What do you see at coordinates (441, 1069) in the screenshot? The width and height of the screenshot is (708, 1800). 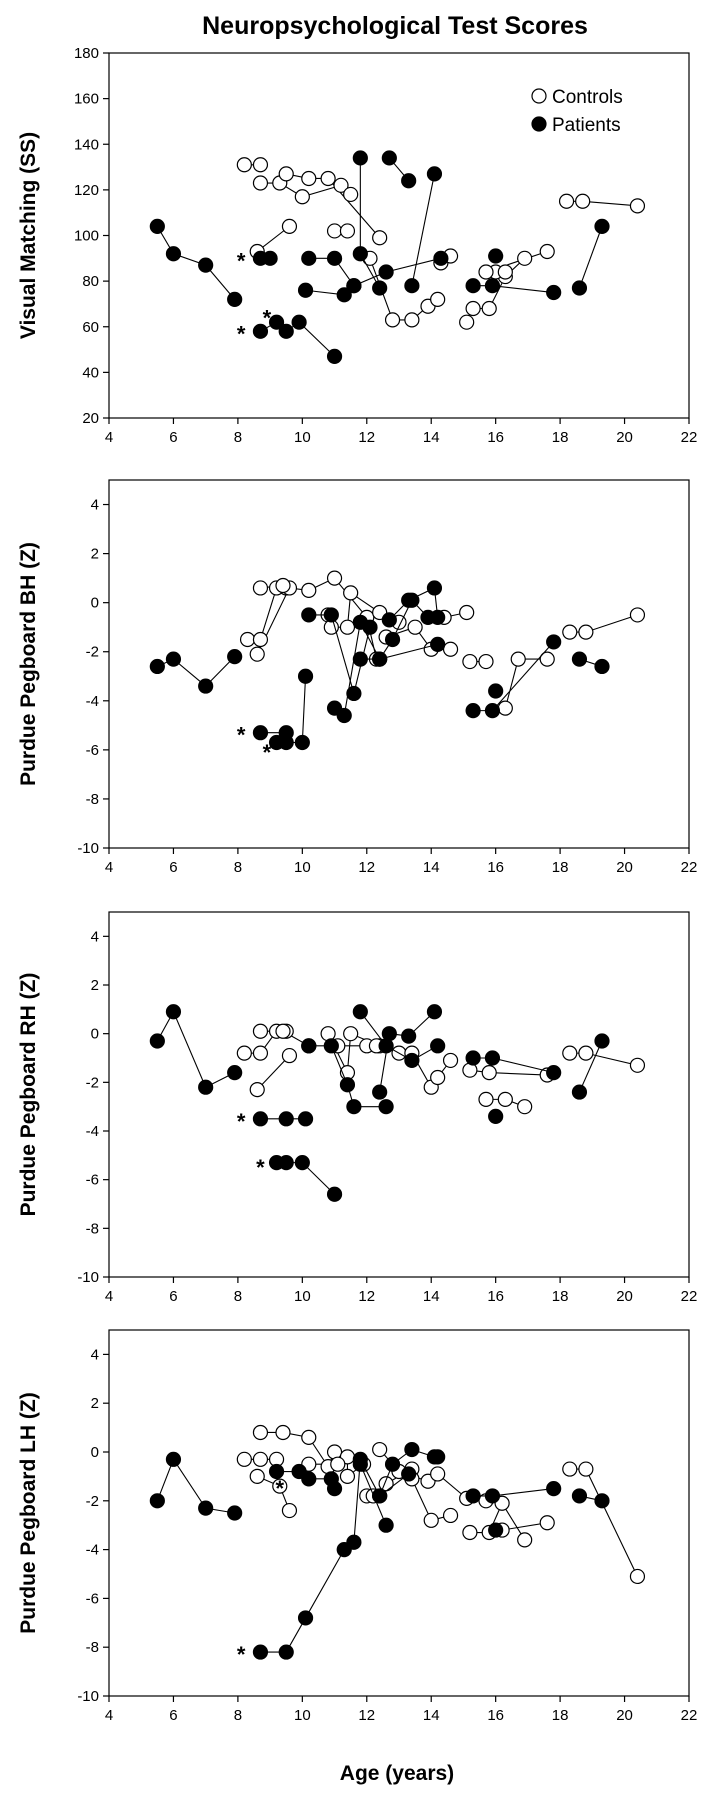 I see `controls-series` at bounding box center [441, 1069].